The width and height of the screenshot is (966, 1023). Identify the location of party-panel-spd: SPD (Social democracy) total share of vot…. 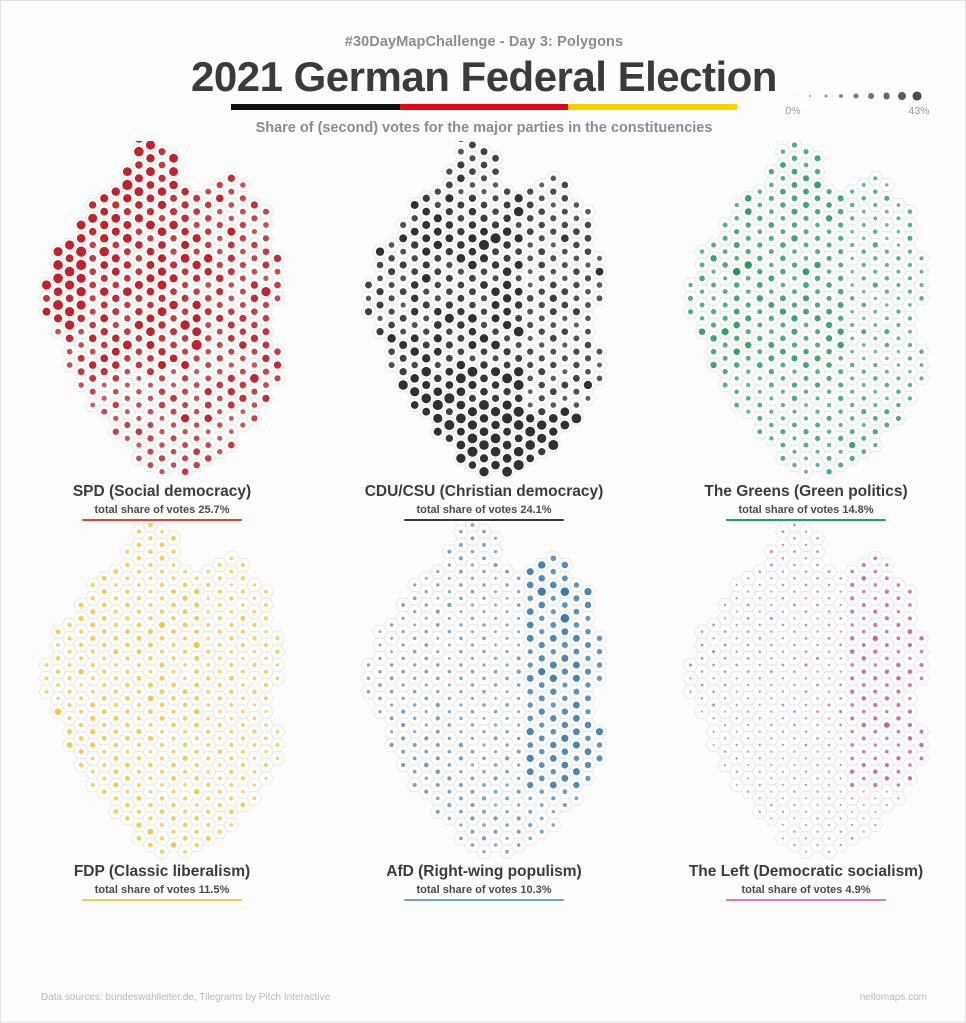
(162, 331).